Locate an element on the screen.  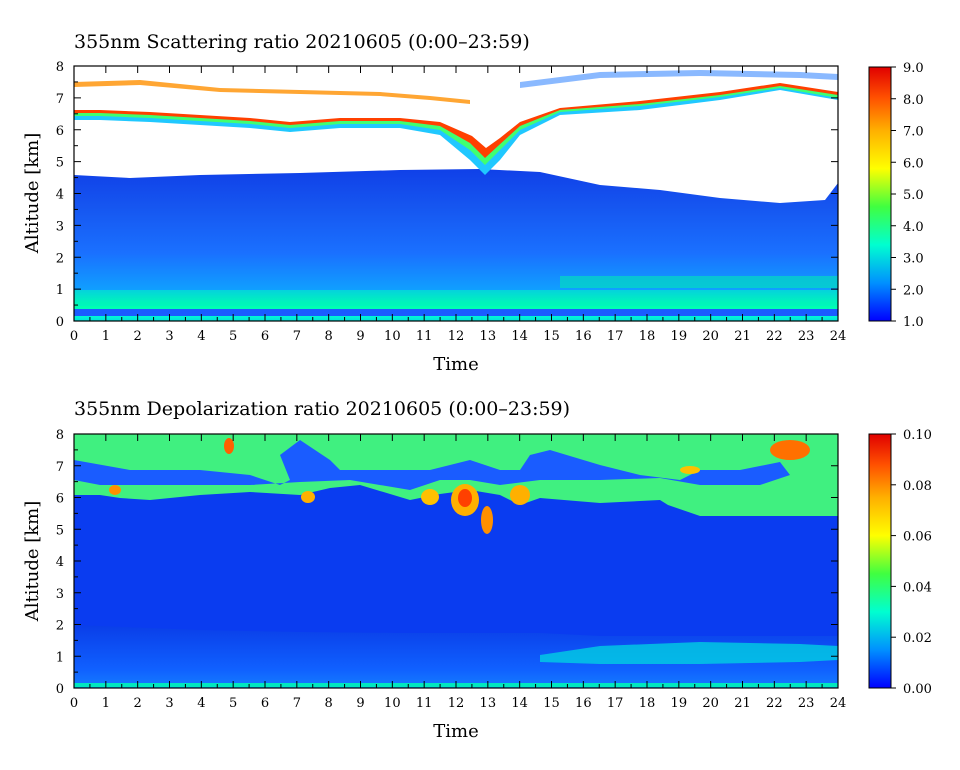
panel1-colorbar-labels: 1.0 2.0 3.0 4.0 5.0 6.0 7.0 8.0 9.0 is located at coordinates (907, 195).